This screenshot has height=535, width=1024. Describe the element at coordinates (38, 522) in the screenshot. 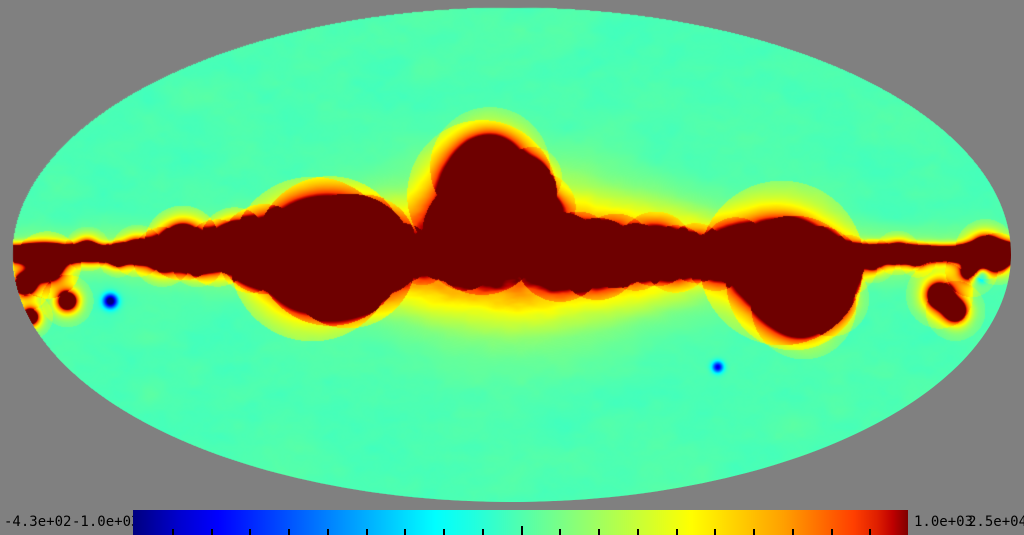

I see `colorbar-data-min-label: -4.3e+02` at that location.